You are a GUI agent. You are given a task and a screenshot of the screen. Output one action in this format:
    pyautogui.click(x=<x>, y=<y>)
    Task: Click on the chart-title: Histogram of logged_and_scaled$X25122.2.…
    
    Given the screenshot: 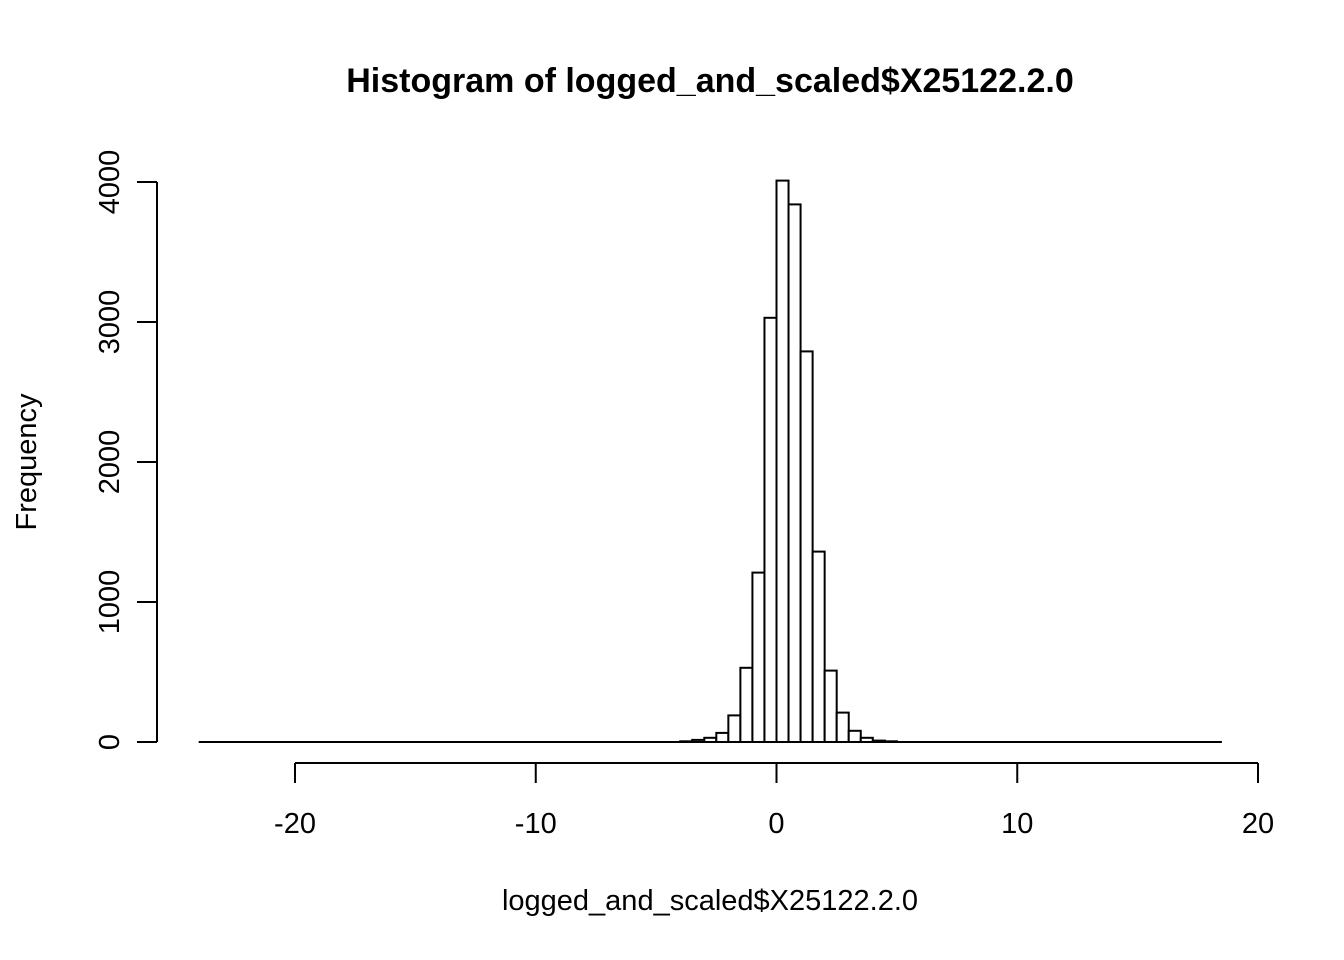 What is the action you would take?
    pyautogui.click(x=710, y=81)
    